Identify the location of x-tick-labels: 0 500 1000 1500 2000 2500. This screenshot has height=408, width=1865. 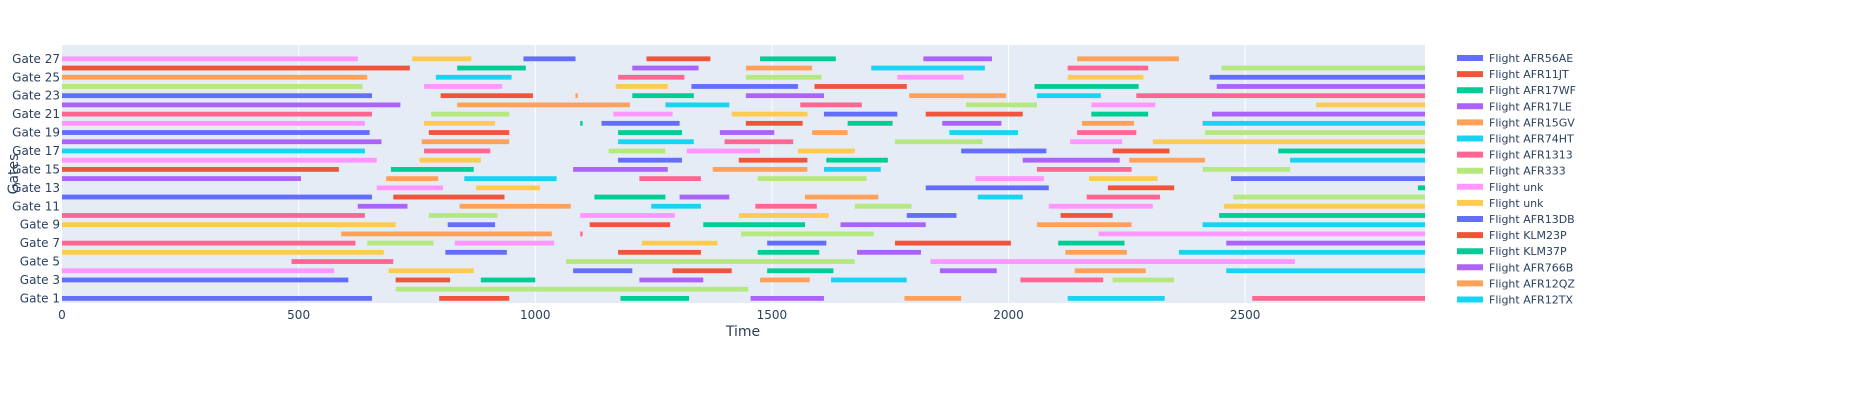
(659, 315).